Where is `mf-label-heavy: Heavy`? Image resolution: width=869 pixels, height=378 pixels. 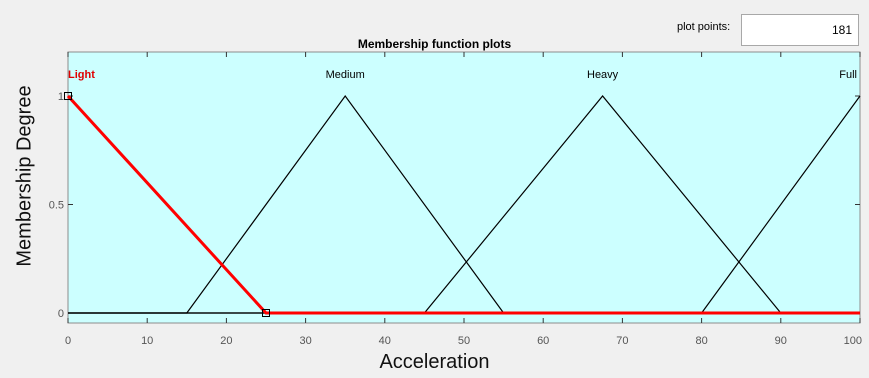
mf-label-heavy: Heavy is located at coordinates (603, 75).